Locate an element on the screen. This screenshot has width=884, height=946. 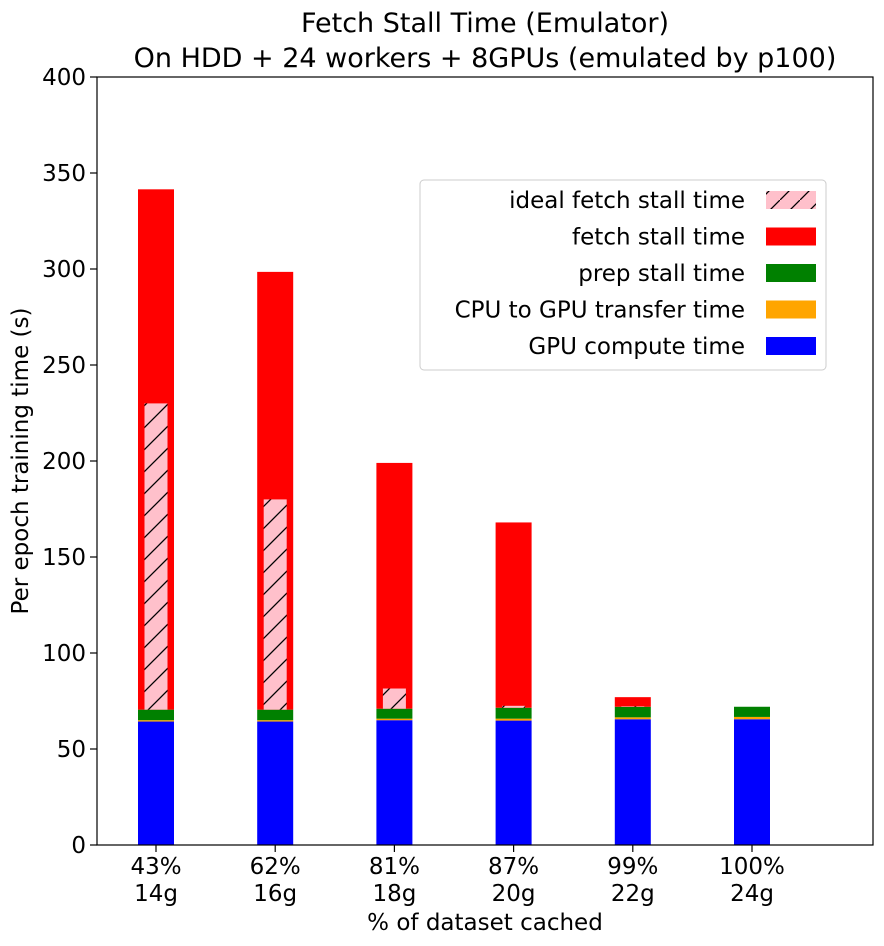
x-tick-label-size: 20g is located at coordinates (514, 894).